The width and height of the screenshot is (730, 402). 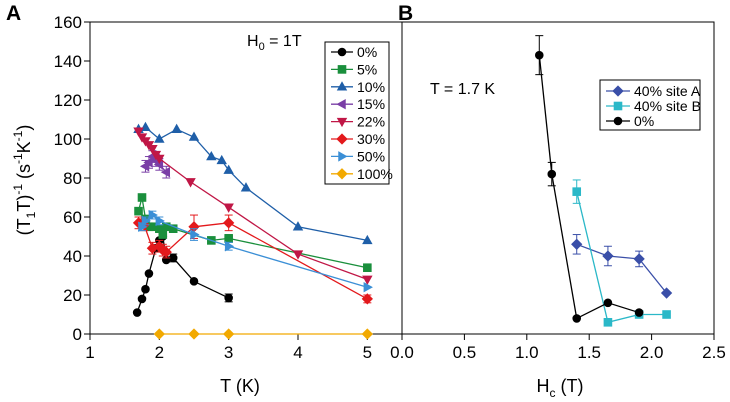 I want to click on panel-a-ytick-label: 140, so click(x=68, y=61).